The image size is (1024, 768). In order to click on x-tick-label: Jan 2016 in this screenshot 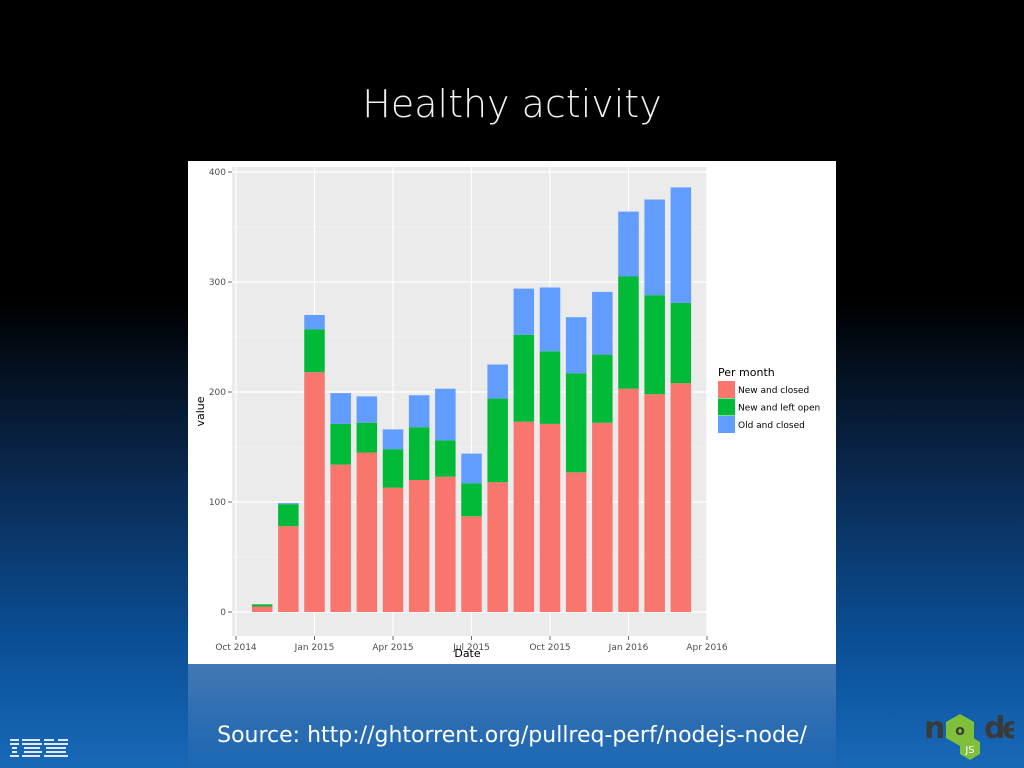, I will do `click(628, 648)`.